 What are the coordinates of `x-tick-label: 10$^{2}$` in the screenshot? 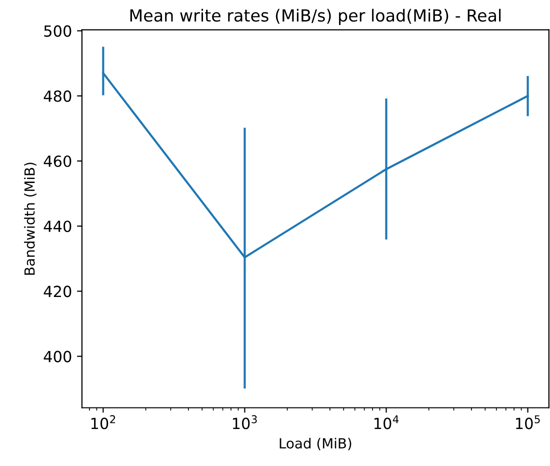 It's located at (103, 422).